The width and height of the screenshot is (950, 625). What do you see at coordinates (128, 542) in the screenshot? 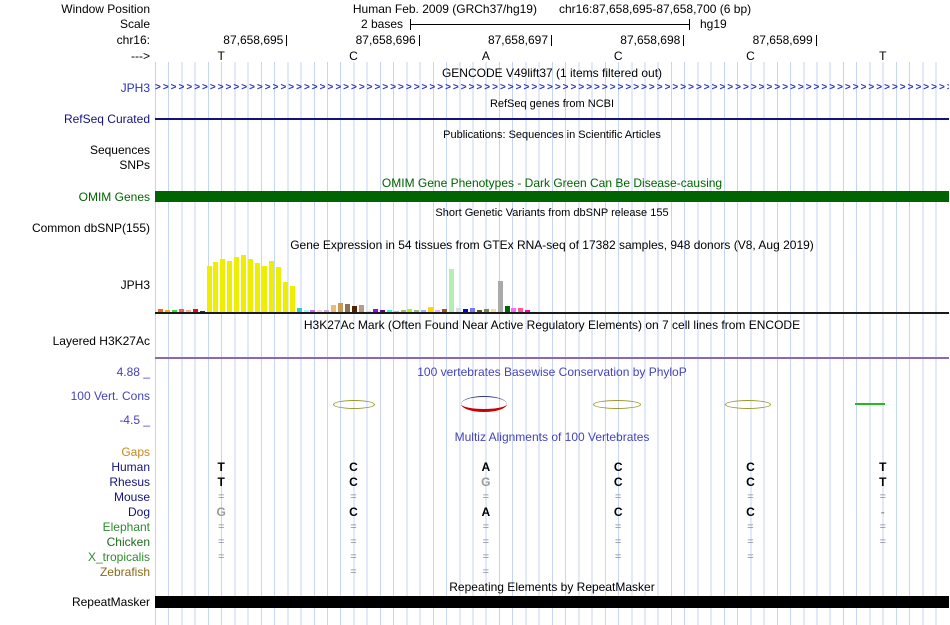
I see `species-label: Chicken` at bounding box center [128, 542].